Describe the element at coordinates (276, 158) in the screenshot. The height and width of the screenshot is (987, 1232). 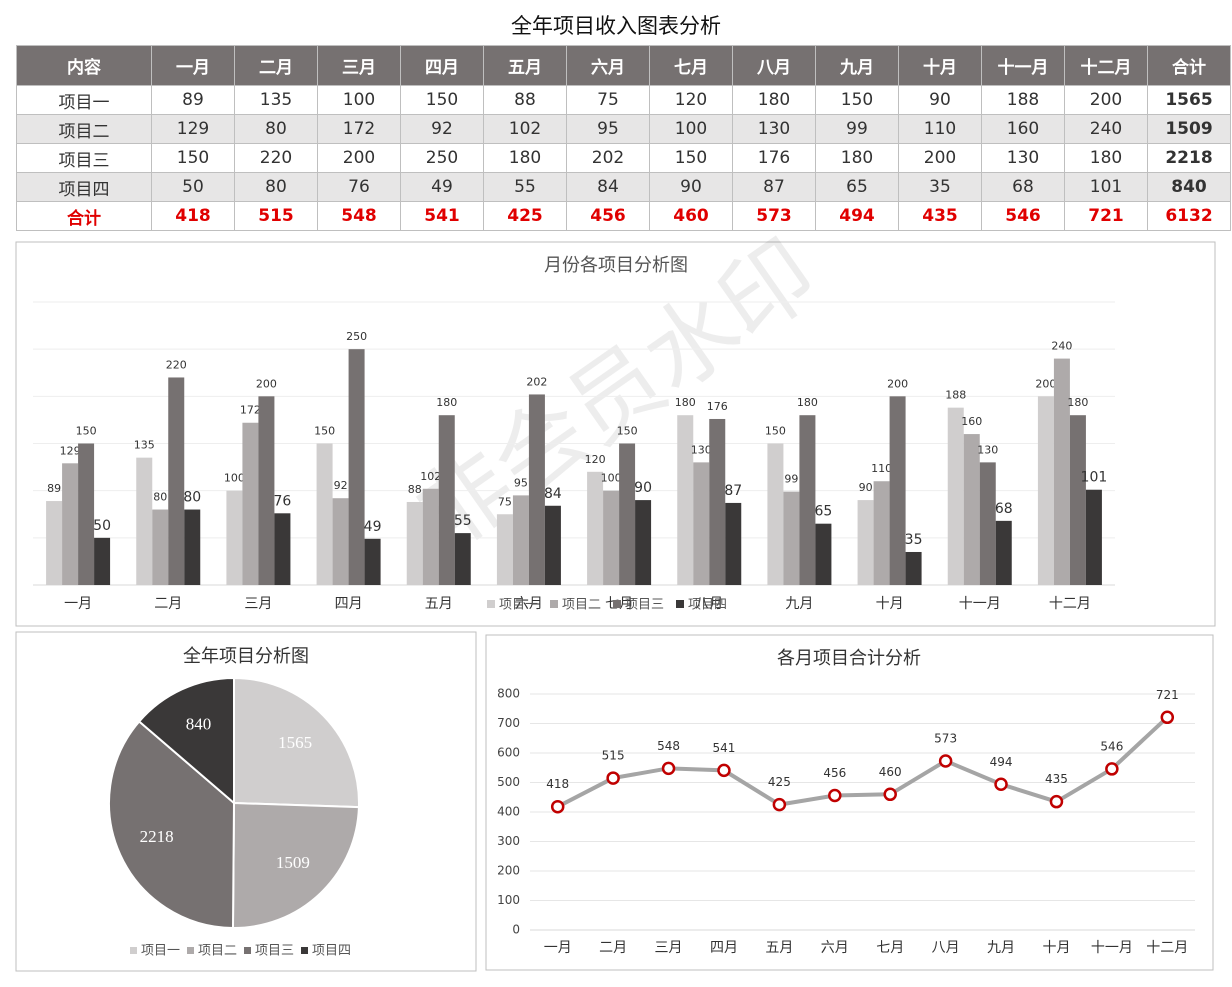
I see `table-cell: 220` at that location.